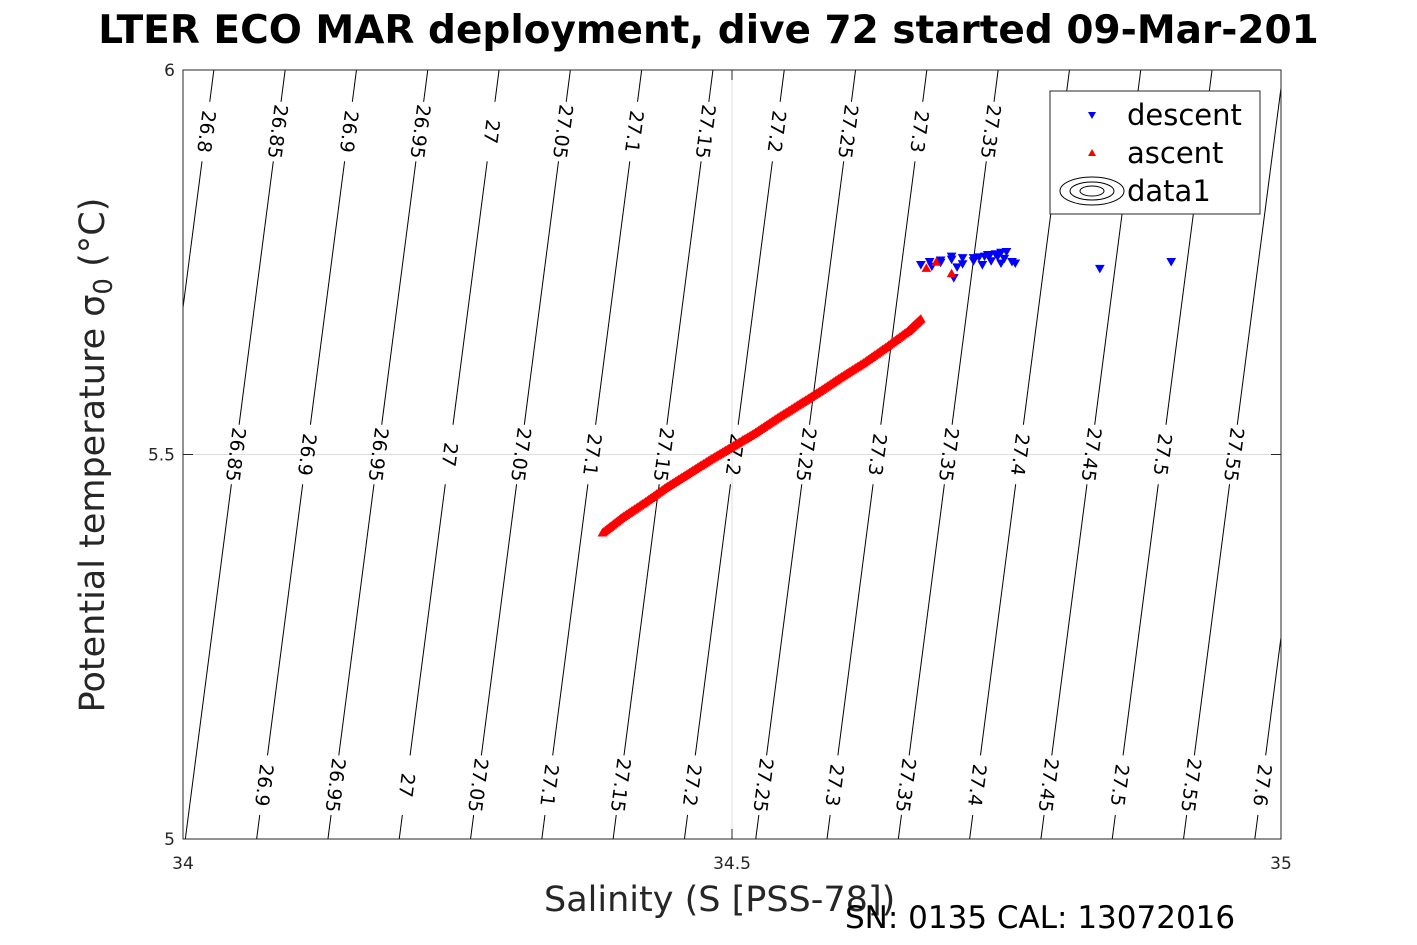 Image resolution: width=1417 pixels, height=945 pixels. Describe the element at coordinates (776, 131) in the screenshot. I see `contour-label: 27.2` at that location.